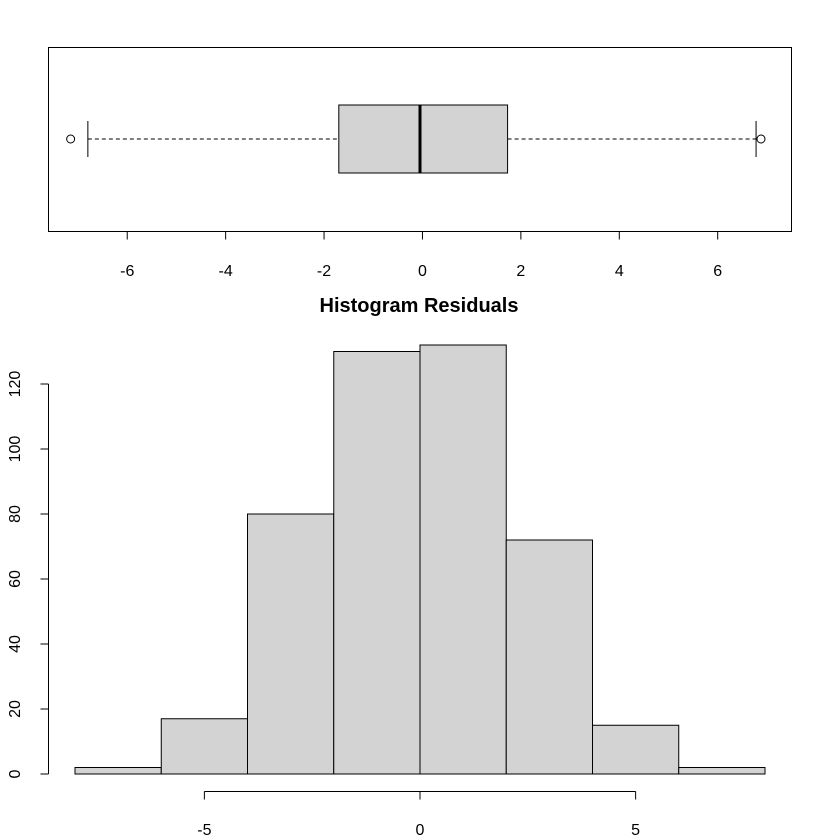 This screenshot has height=840, width=840. I want to click on boxplot-marks, so click(416, 139).